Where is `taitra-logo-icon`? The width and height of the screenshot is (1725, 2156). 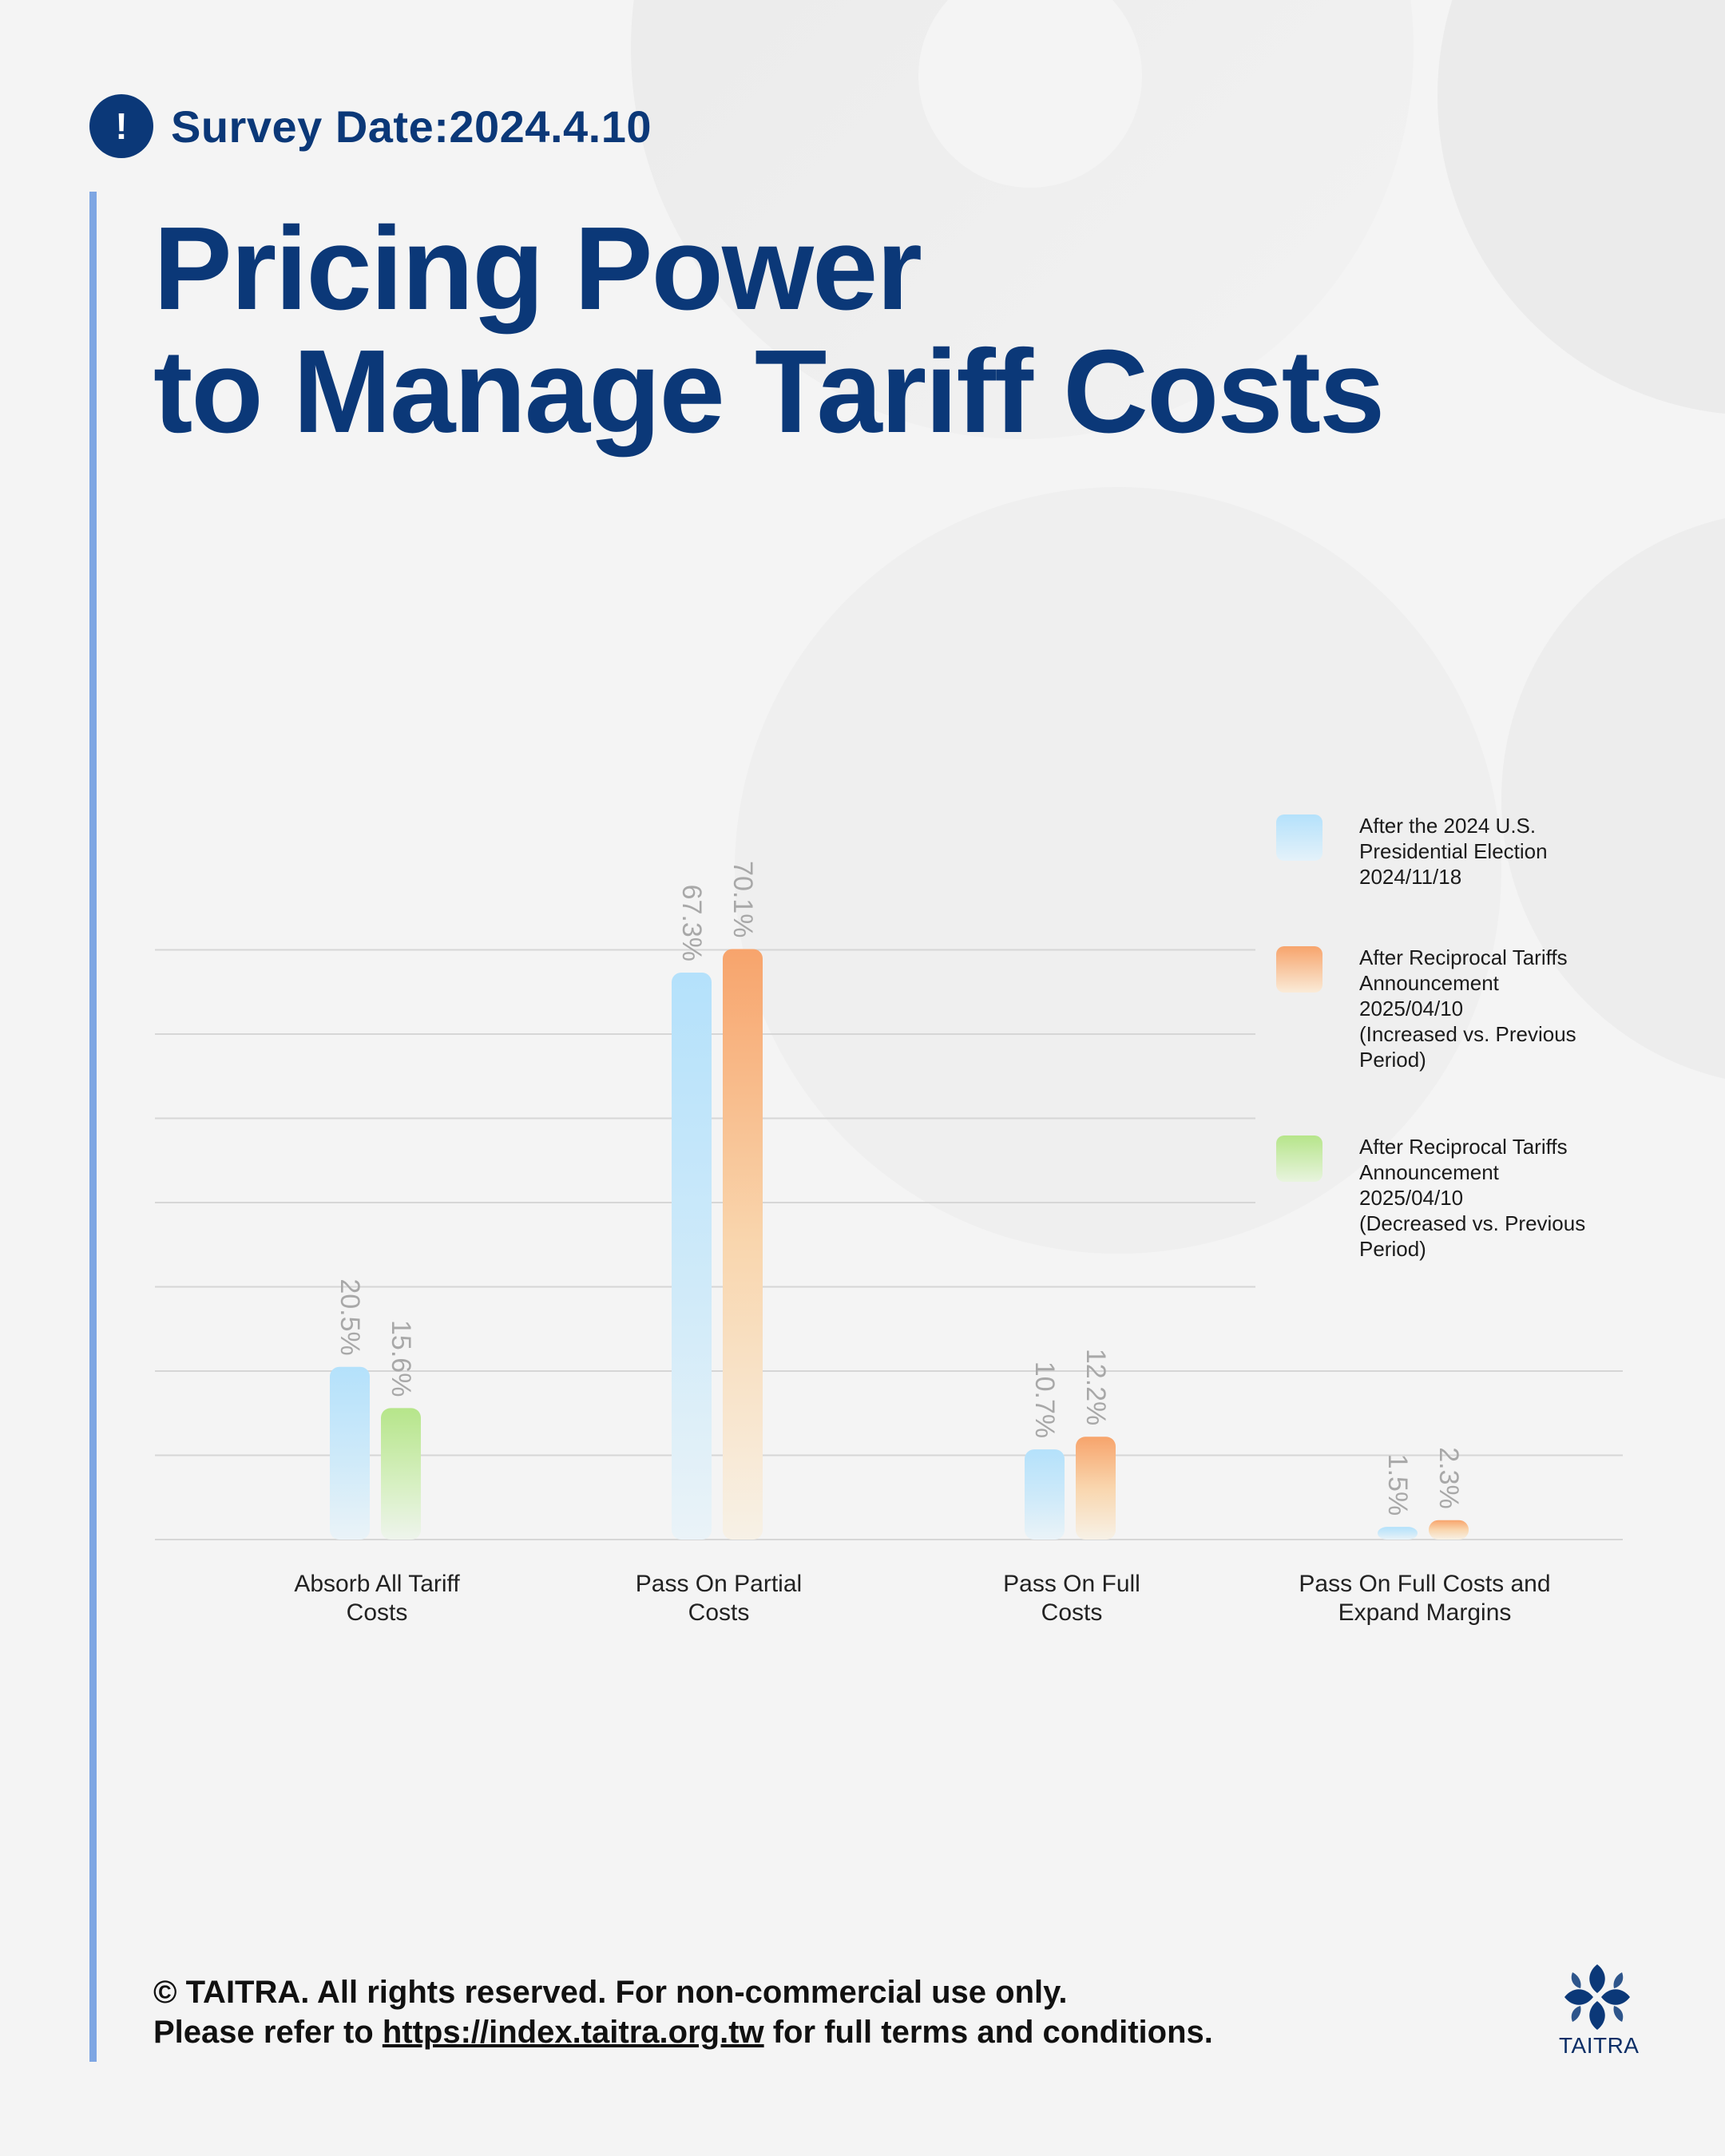
taitra-logo-icon is located at coordinates (1597, 1997).